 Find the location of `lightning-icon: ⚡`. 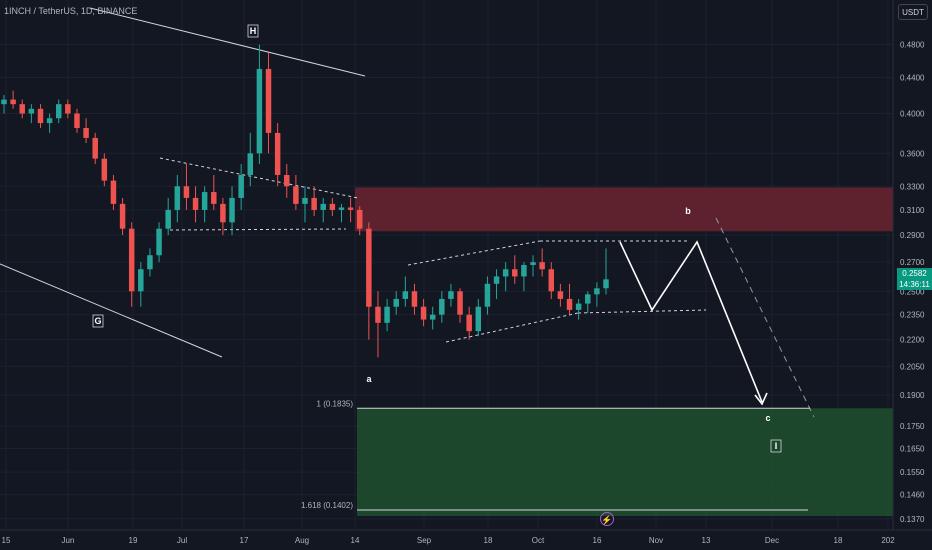

lightning-icon: ⚡ is located at coordinates (607, 519).